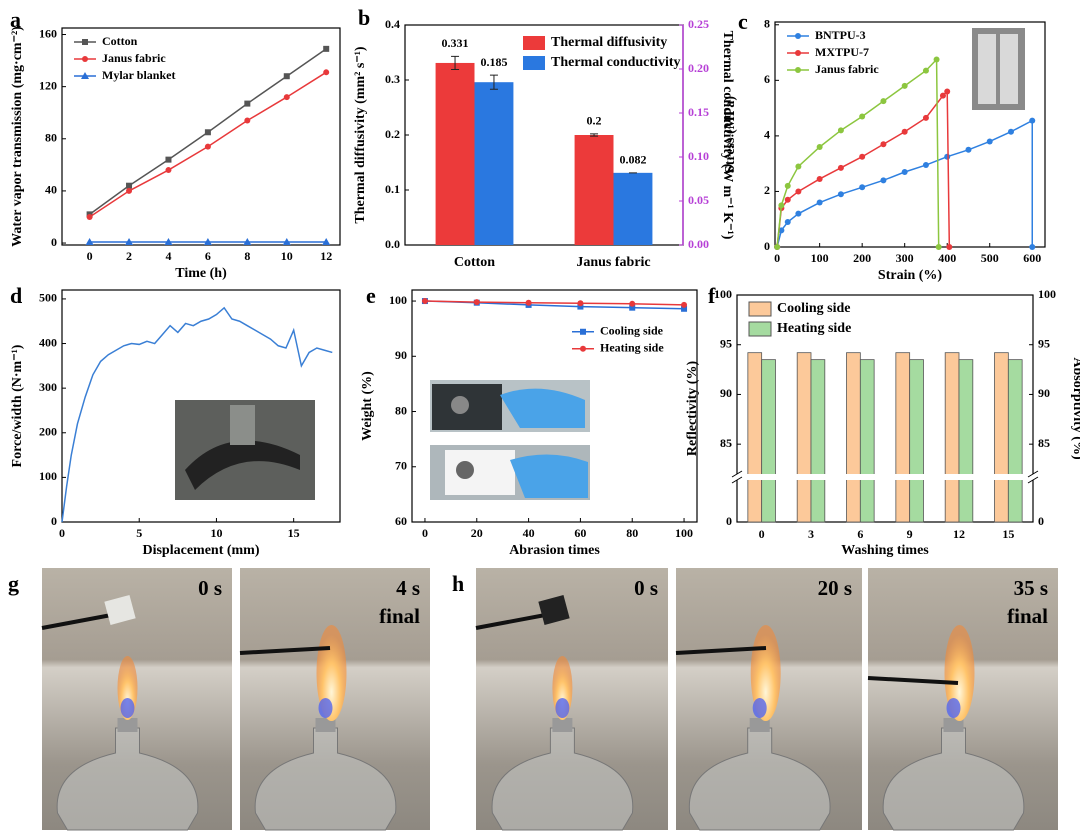  I want to click on x-tick-label: 8, so click(247, 256).